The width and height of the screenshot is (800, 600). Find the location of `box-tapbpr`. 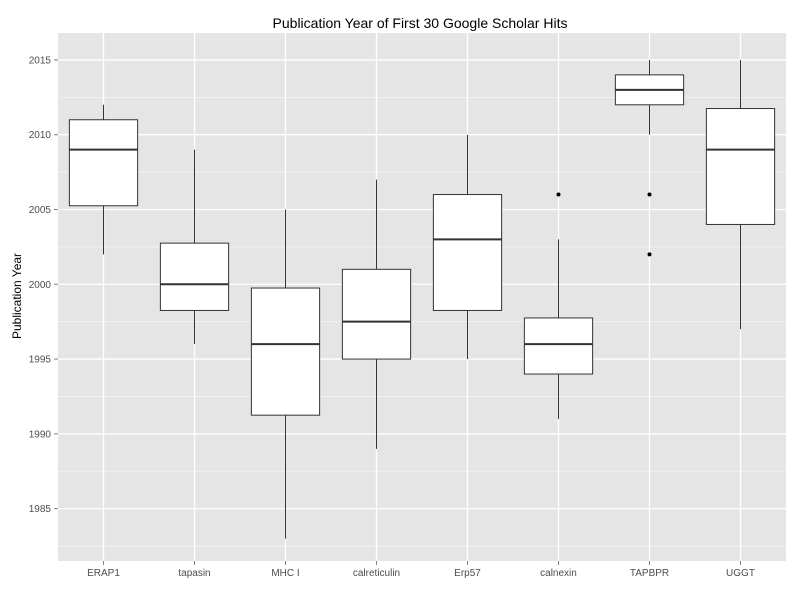

box-tapbpr is located at coordinates (649, 158).